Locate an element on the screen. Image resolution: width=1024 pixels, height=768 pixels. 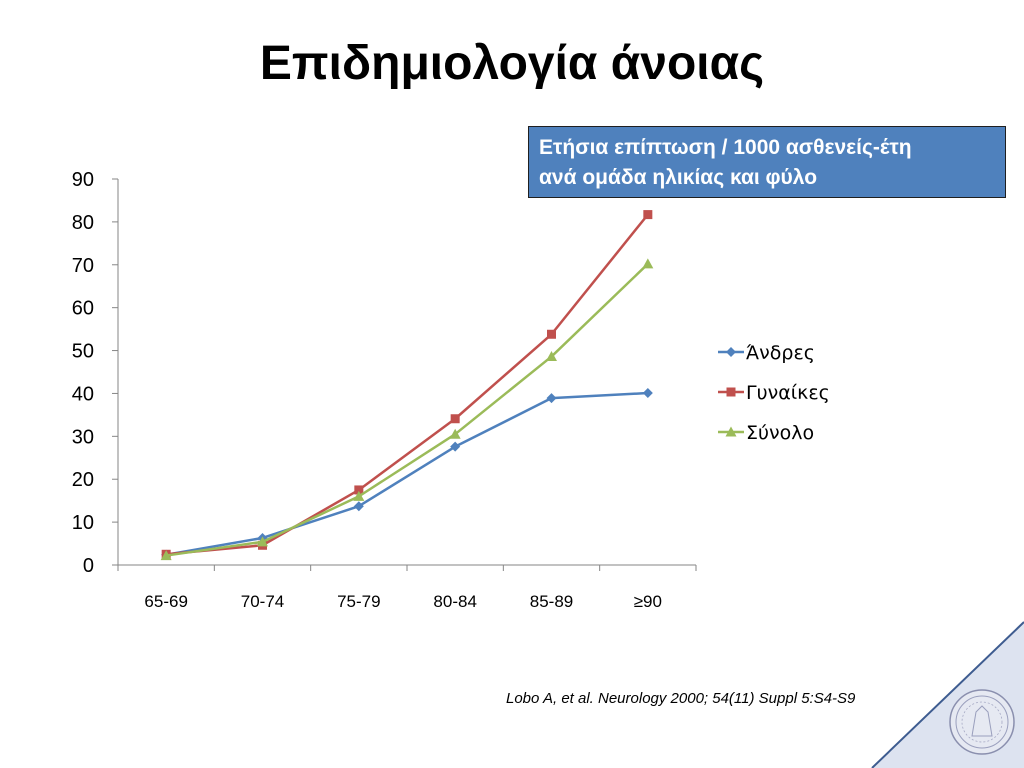
x-tick-label: 65-69 is located at coordinates (165, 601).